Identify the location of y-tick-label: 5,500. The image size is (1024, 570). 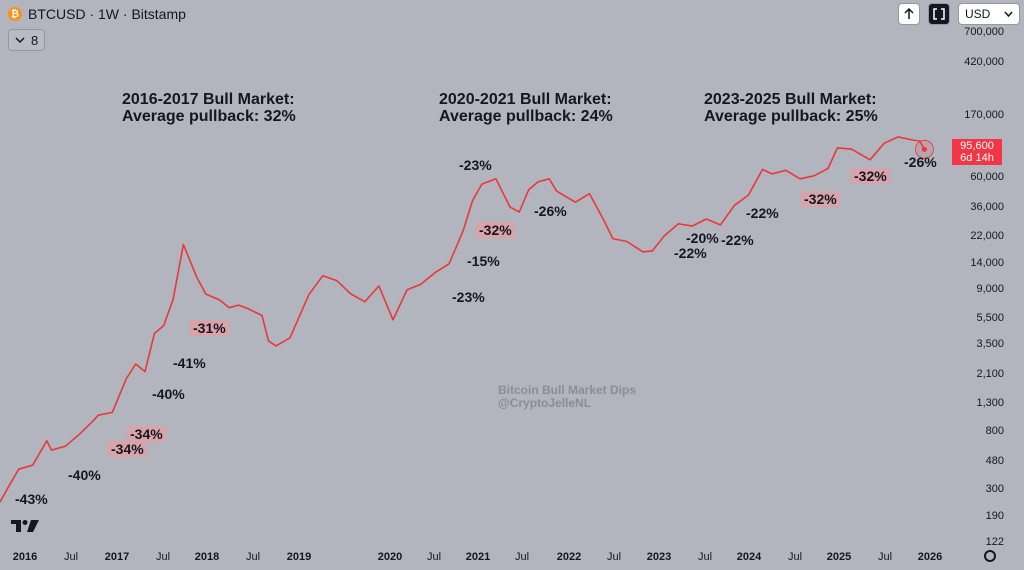
(990, 317).